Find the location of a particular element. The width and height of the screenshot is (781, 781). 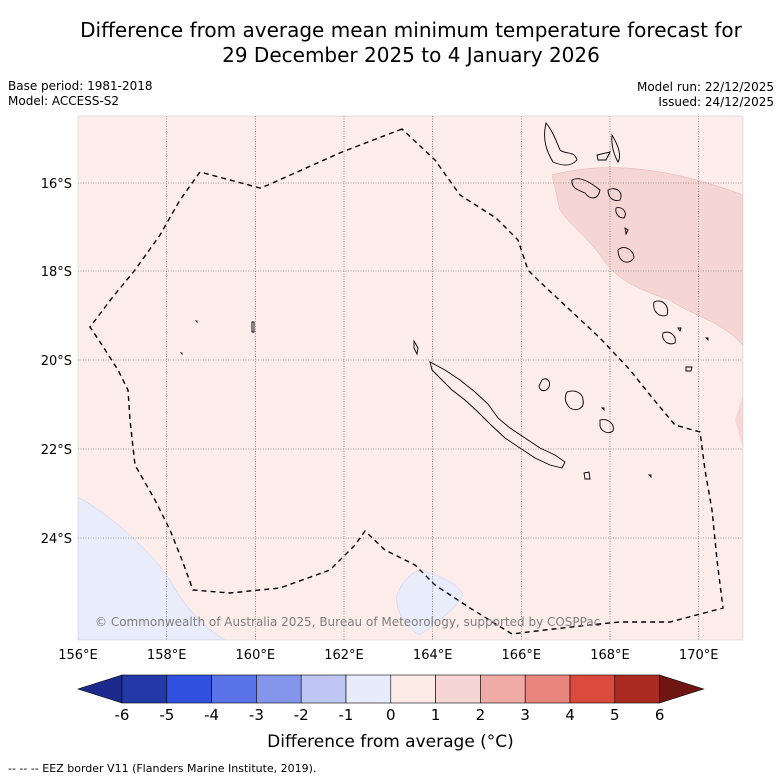

model-name: Model: ACCESS-S2 is located at coordinates (64, 101).